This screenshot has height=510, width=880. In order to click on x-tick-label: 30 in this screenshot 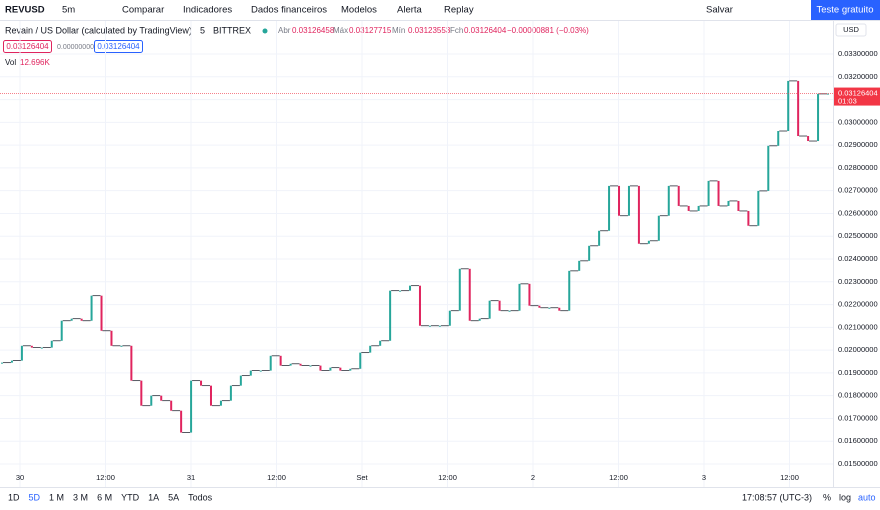, I will do `click(20, 477)`.